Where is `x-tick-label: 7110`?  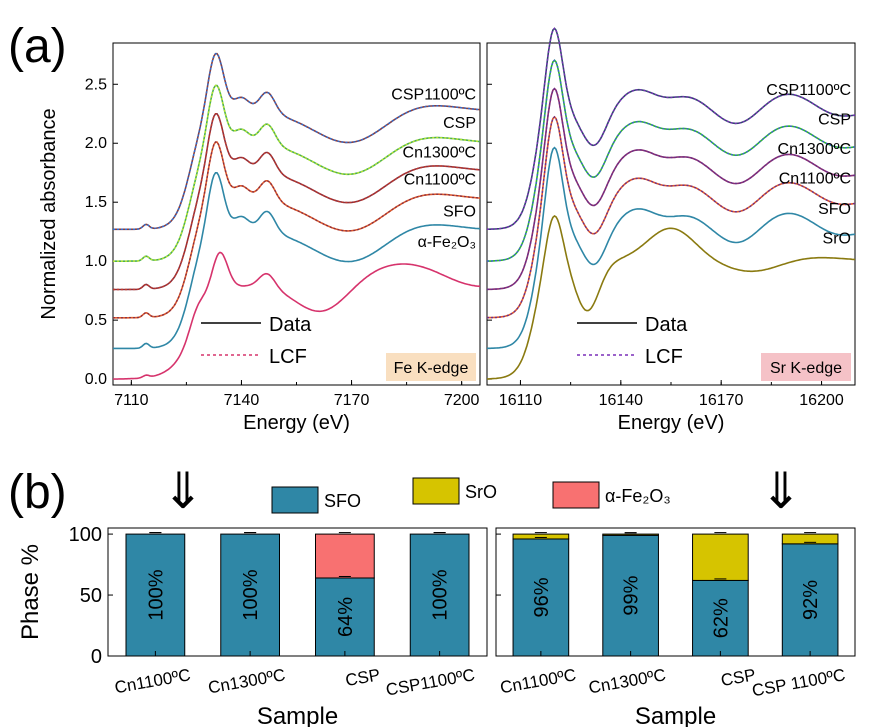
x-tick-label: 7110 is located at coordinates (131, 400).